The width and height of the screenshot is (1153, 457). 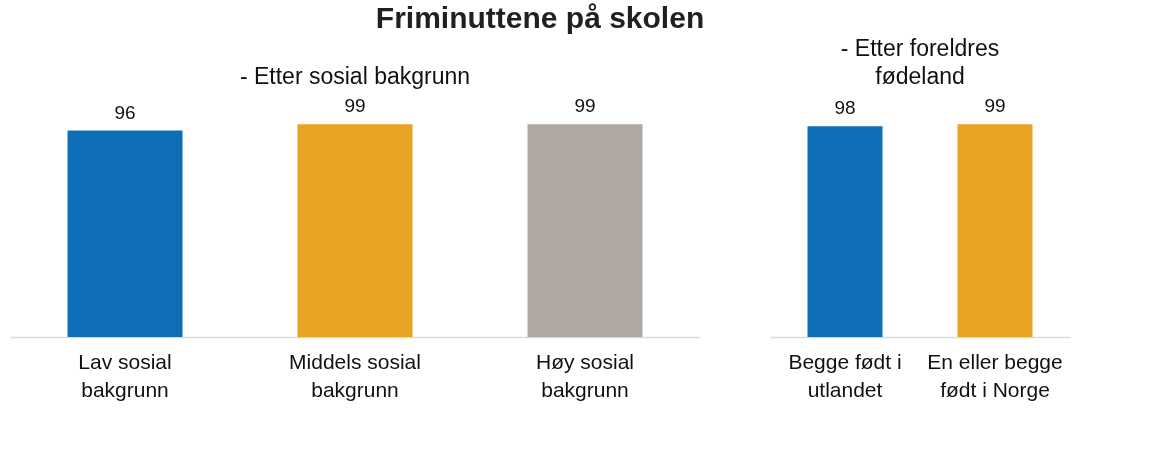 I want to click on chart-title: Friminuttene på skolen, so click(x=540, y=18).